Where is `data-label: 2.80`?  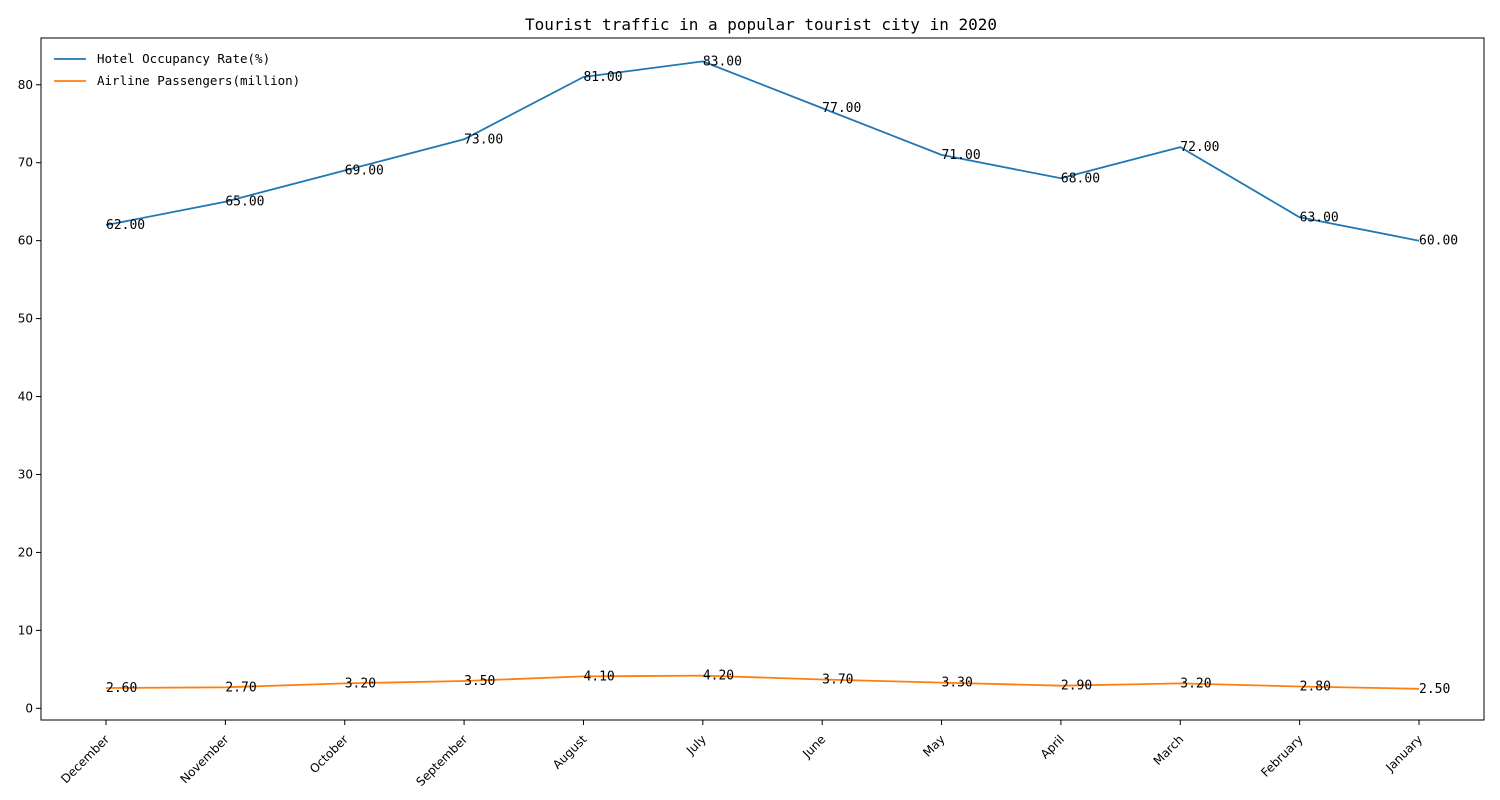 data-label: 2.80 is located at coordinates (1315, 686).